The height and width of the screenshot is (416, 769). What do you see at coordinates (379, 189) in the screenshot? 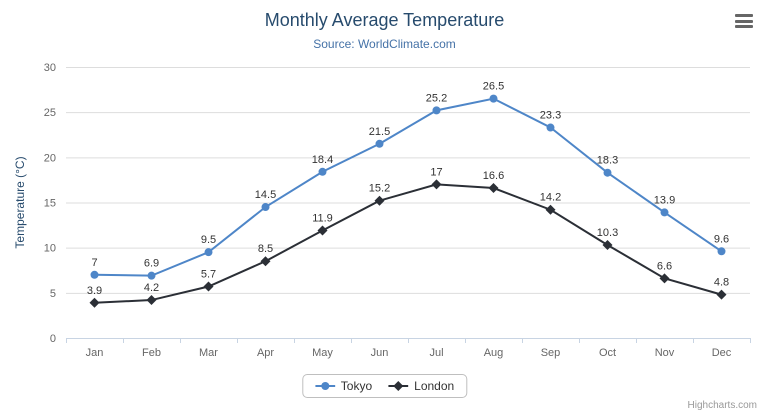
I see `data-label-london: 15.2` at bounding box center [379, 189].